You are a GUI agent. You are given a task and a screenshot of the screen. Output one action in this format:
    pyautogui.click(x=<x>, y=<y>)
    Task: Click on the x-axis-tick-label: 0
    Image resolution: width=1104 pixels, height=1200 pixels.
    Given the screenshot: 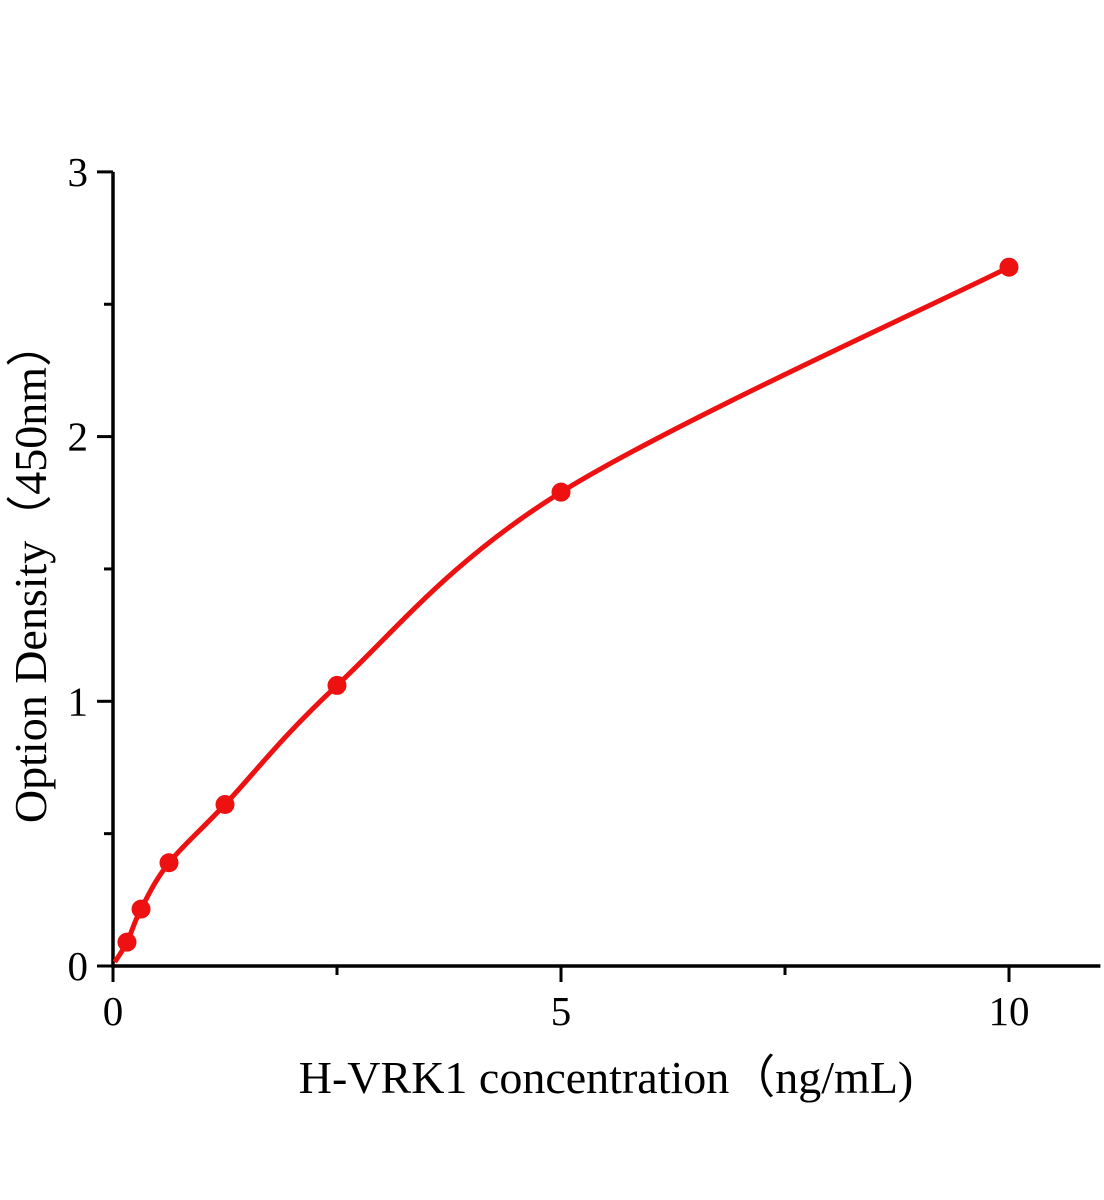 What is the action you would take?
    pyautogui.click(x=113, y=1011)
    